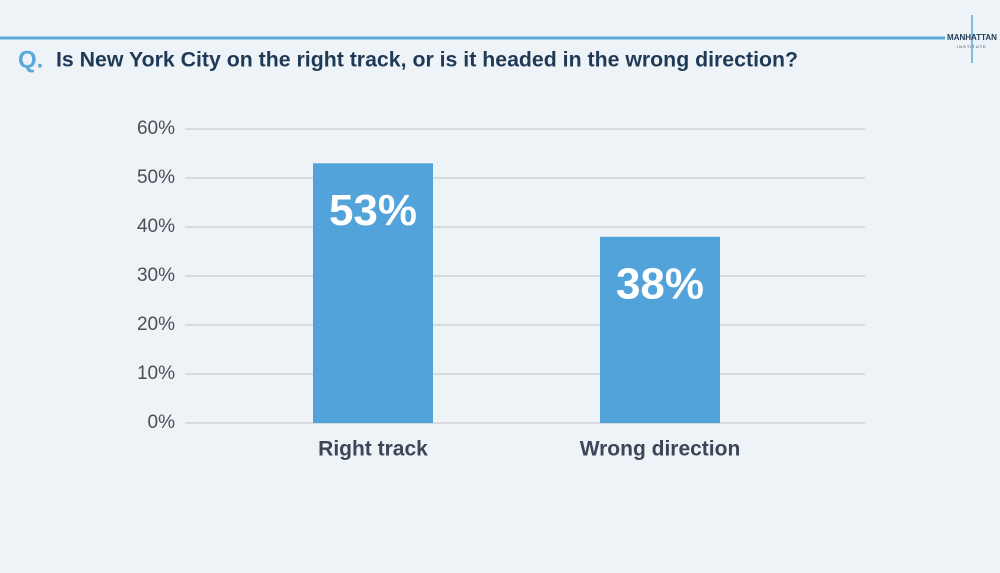 Image resolution: width=1000 pixels, height=573 pixels. What do you see at coordinates (156, 226) in the screenshot?
I see `y-tick-label: 40%` at bounding box center [156, 226].